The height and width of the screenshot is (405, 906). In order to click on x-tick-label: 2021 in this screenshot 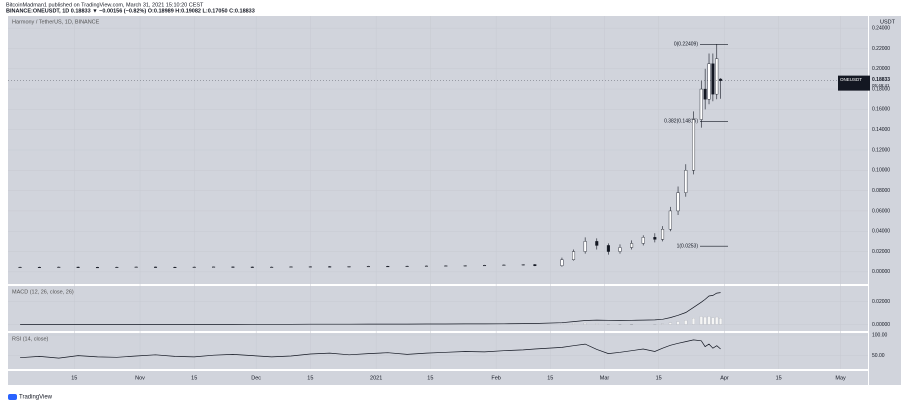, I will do `click(376, 378)`.